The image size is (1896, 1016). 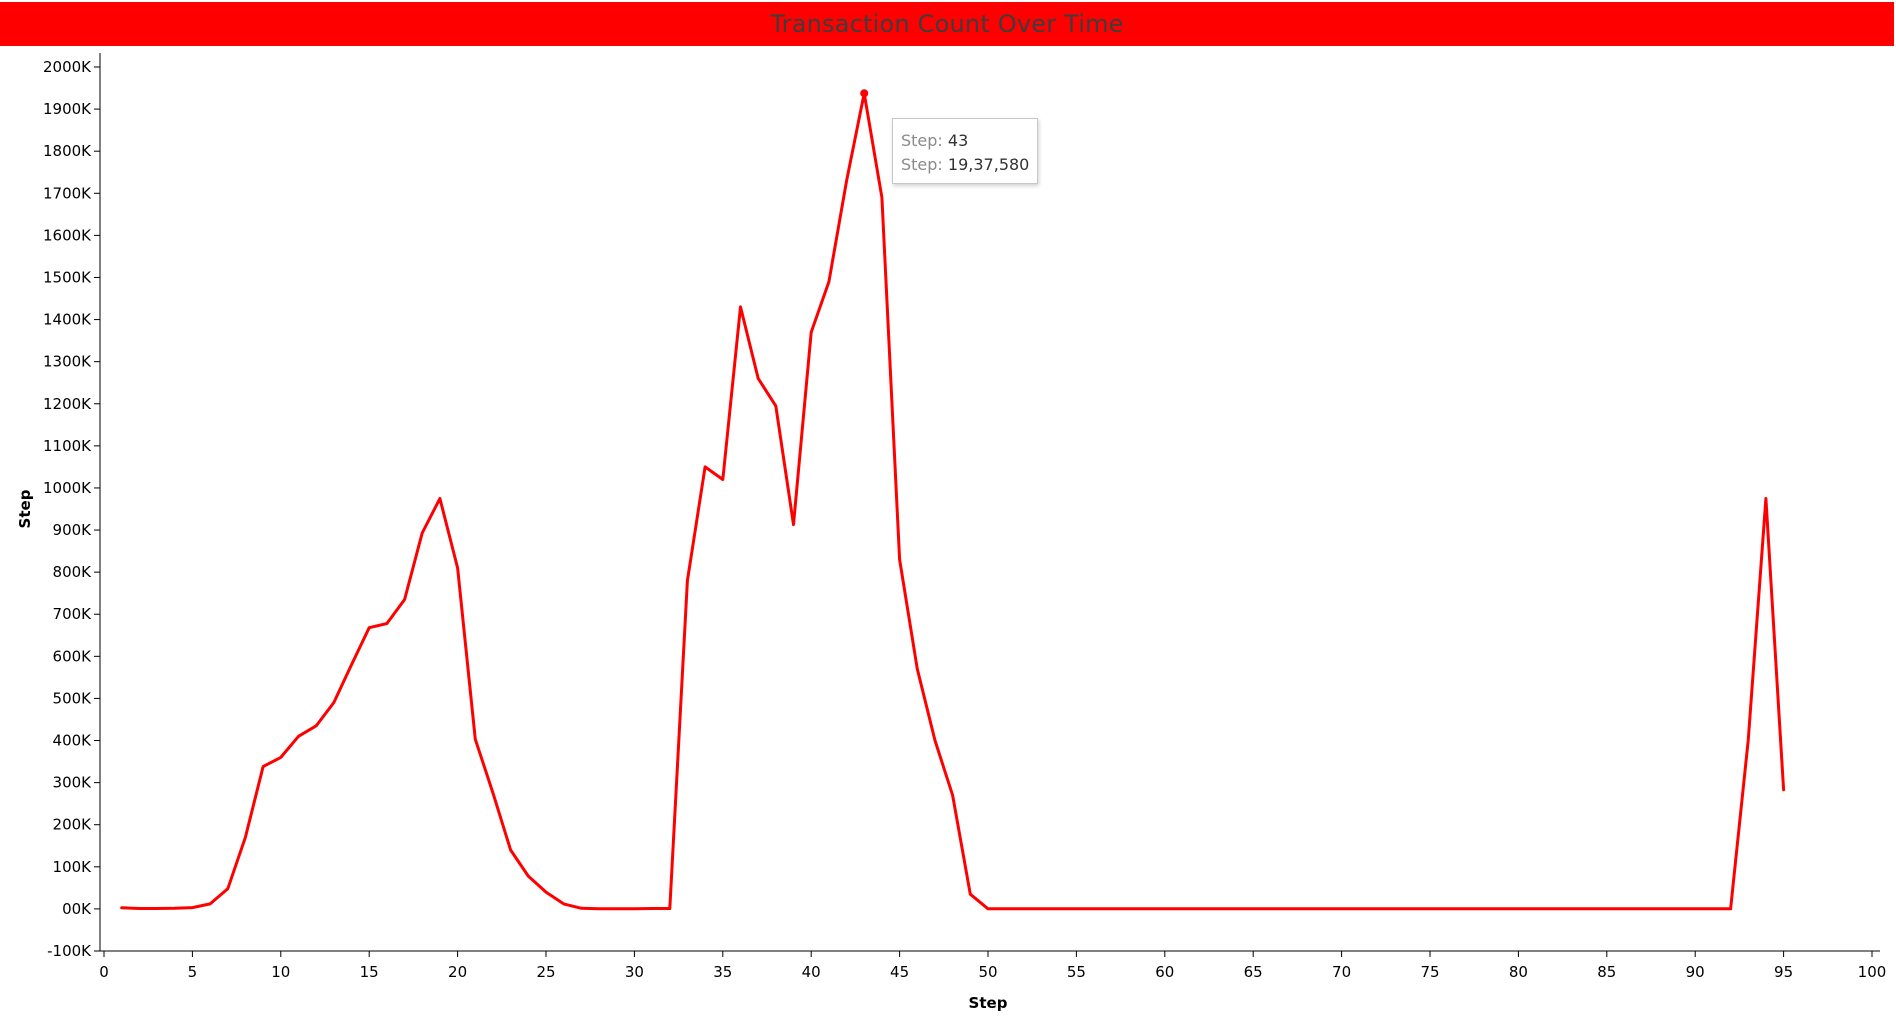 What do you see at coordinates (1872, 972) in the screenshot?
I see `x-tick-label: 100` at bounding box center [1872, 972].